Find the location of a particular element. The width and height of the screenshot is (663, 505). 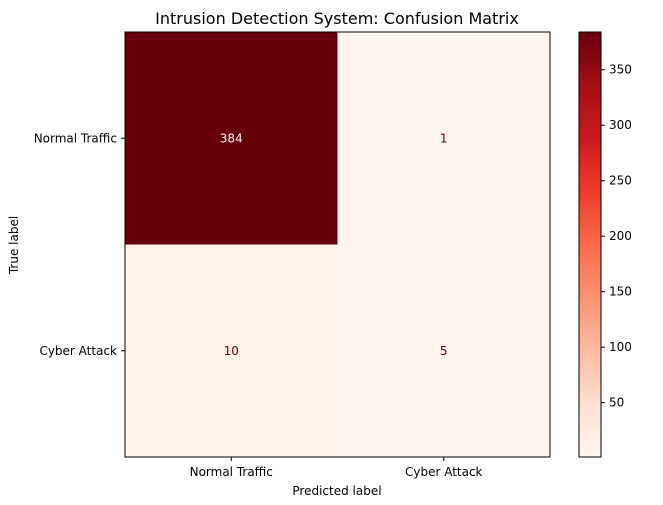

colorbar-tick-label-6: 350 is located at coordinates (620, 70).